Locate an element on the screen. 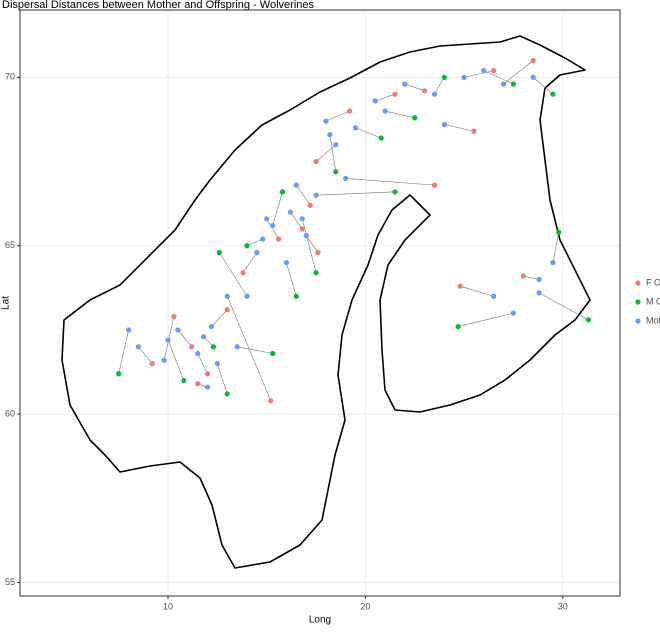  x-axis-title: Long is located at coordinates (320, 620).